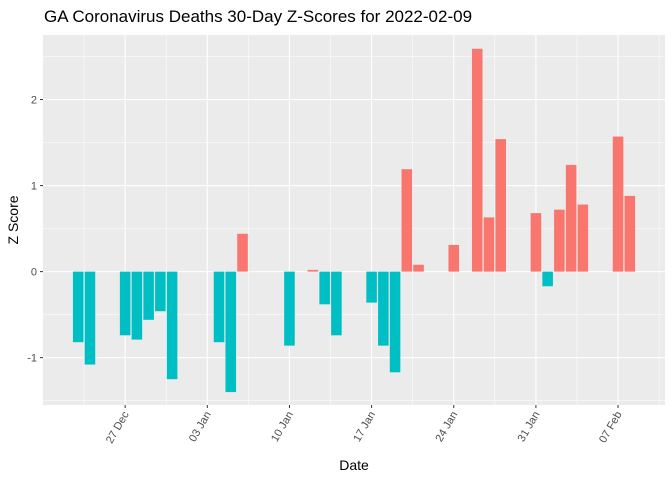 This screenshot has width=672, height=480. What do you see at coordinates (32, 359) in the screenshot?
I see `y-tick-label: -1` at bounding box center [32, 359].